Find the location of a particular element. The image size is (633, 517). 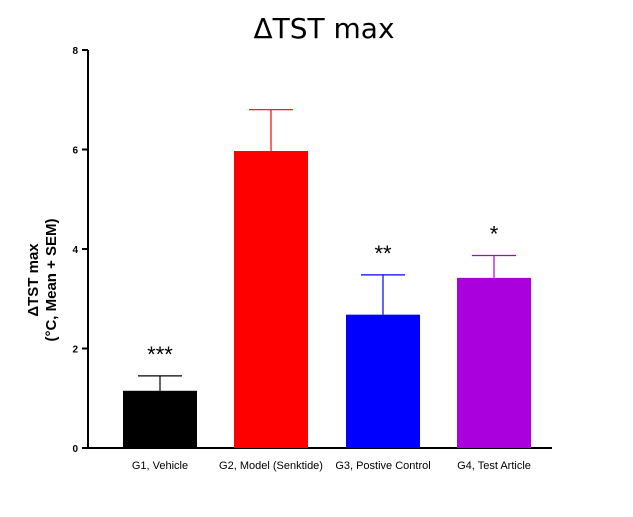

y-axis-label: ΔTST max (°C, Mean + SEM) is located at coordinates (42, 279).